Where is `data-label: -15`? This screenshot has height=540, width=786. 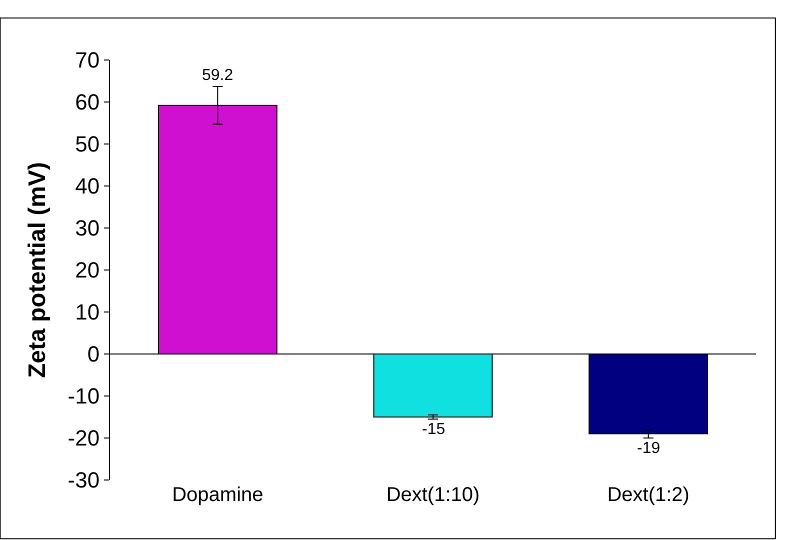
data-label: -15 is located at coordinates (434, 429).